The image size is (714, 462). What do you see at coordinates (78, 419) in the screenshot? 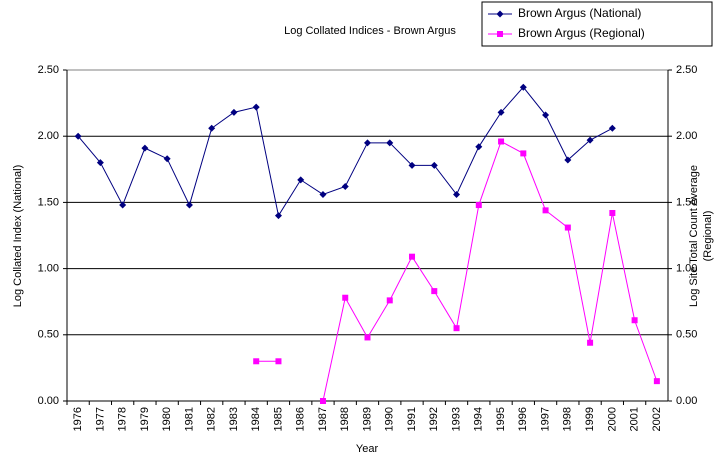
I see `x-tick-label: 1976` at bounding box center [78, 419].